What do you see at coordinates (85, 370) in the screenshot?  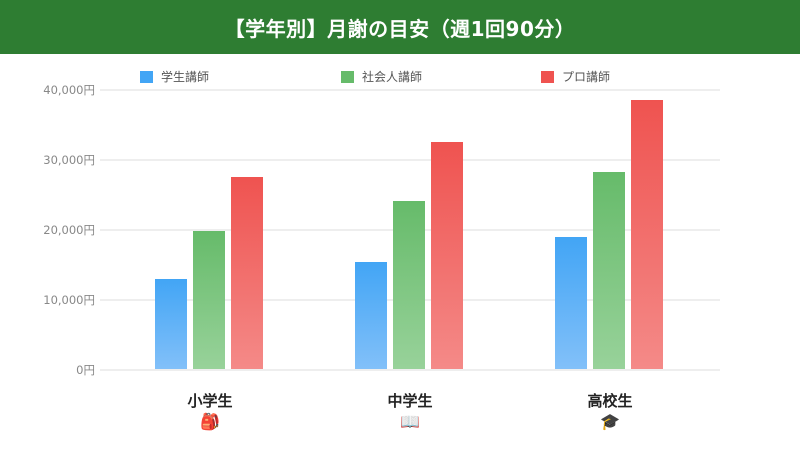 I see `y-tick: 0円` at bounding box center [85, 370].